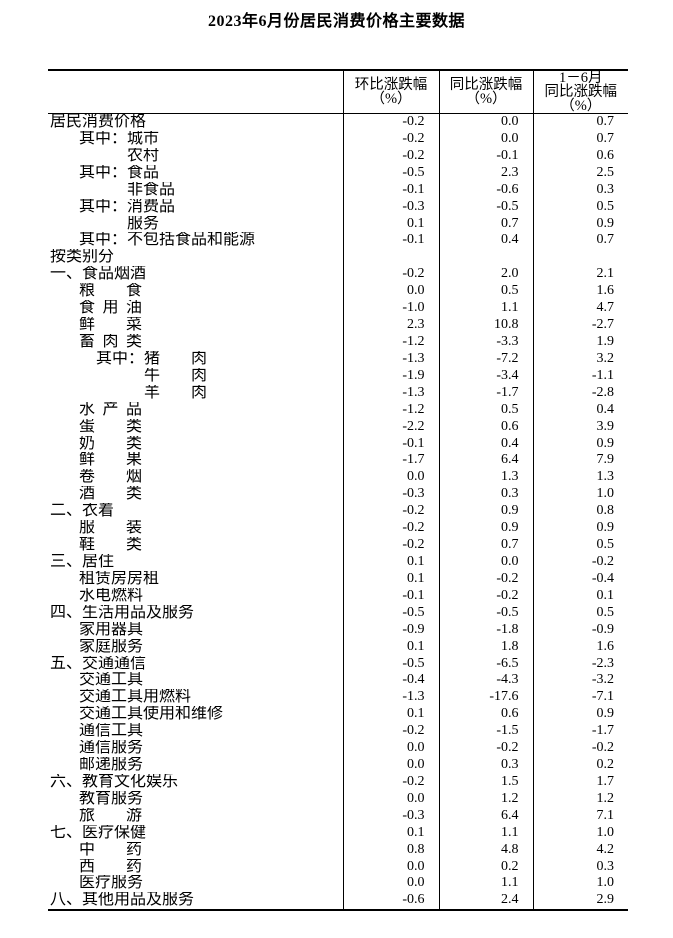  I want to click on row-label-text: 水产品, so click(110, 409).